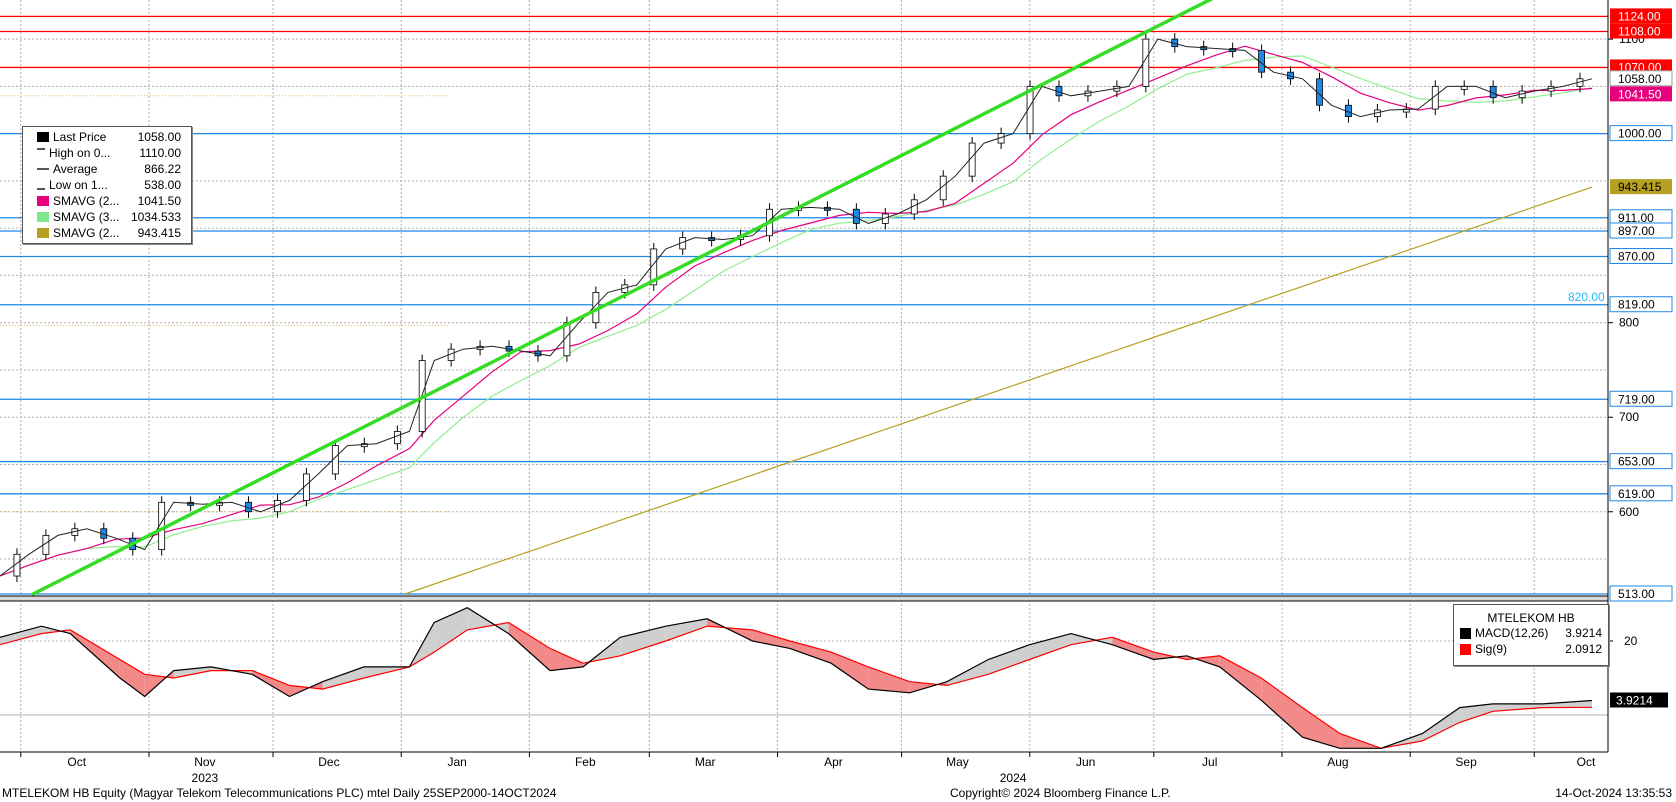 The height and width of the screenshot is (802, 1676). I want to click on signal-value: 2.0912, so click(1583, 649).